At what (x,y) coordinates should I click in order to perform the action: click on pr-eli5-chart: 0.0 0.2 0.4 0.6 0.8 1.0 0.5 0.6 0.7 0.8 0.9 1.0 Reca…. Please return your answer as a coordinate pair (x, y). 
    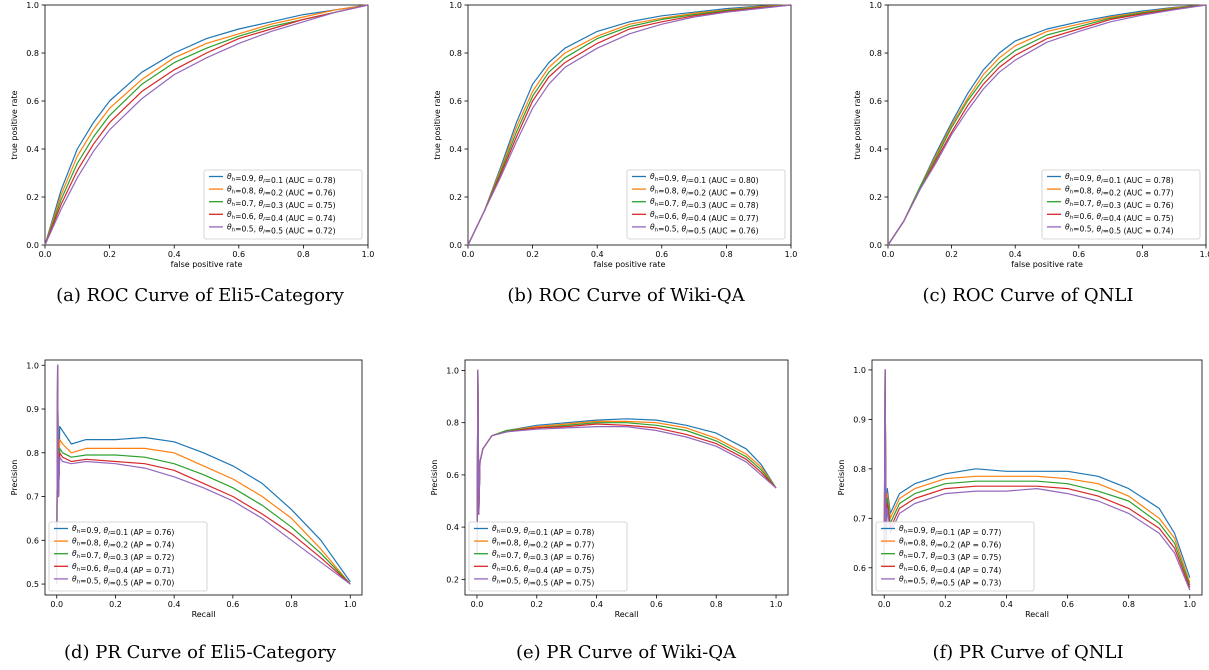
    Looking at the image, I should click on (186, 489).